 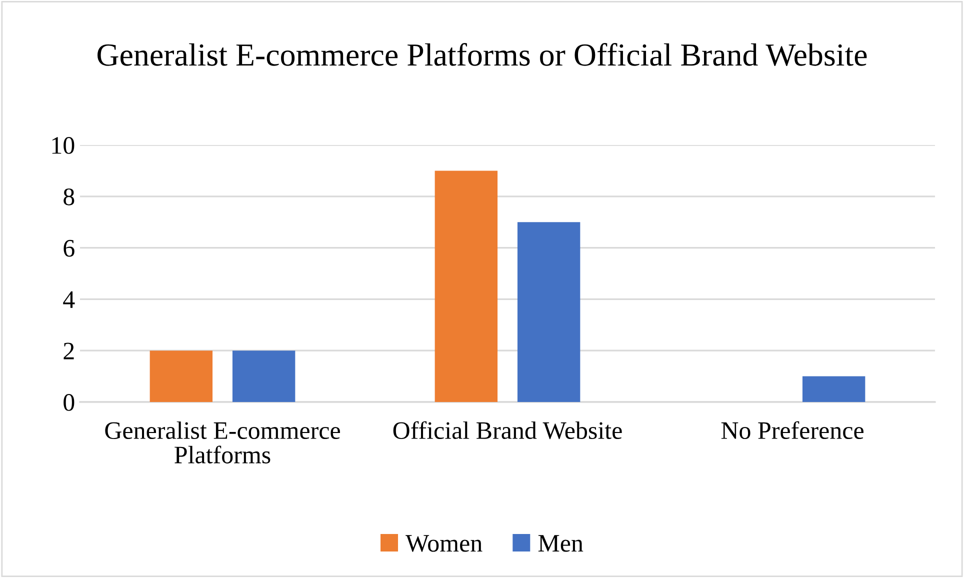 What do you see at coordinates (444, 543) in the screenshot?
I see `legend-label: Women` at bounding box center [444, 543].